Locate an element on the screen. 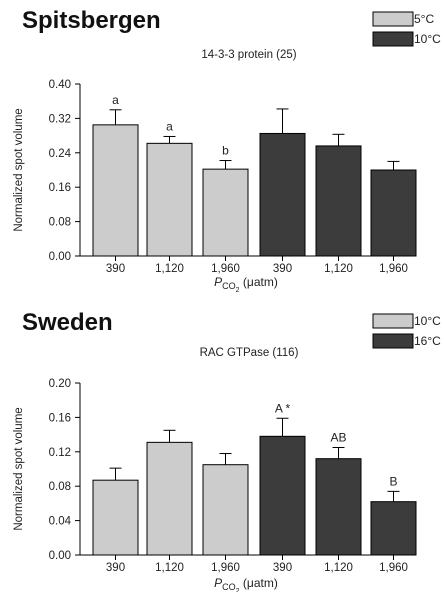  y-tick-label: 0.32 is located at coordinates (60, 119).